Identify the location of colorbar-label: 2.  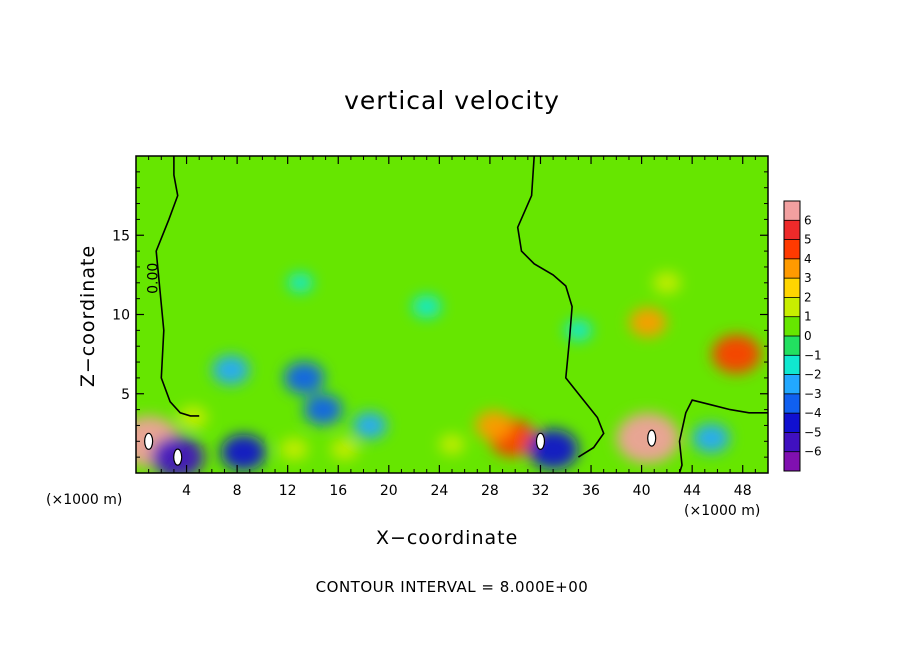
(808, 297).